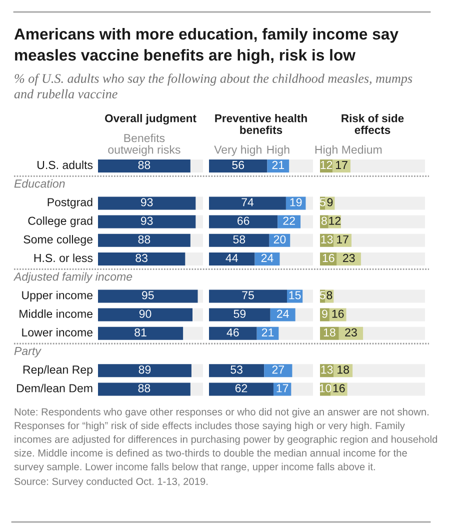 The image size is (462, 532). What do you see at coordinates (289, 220) in the screenshot?
I see `data-label: 22` at bounding box center [289, 220].